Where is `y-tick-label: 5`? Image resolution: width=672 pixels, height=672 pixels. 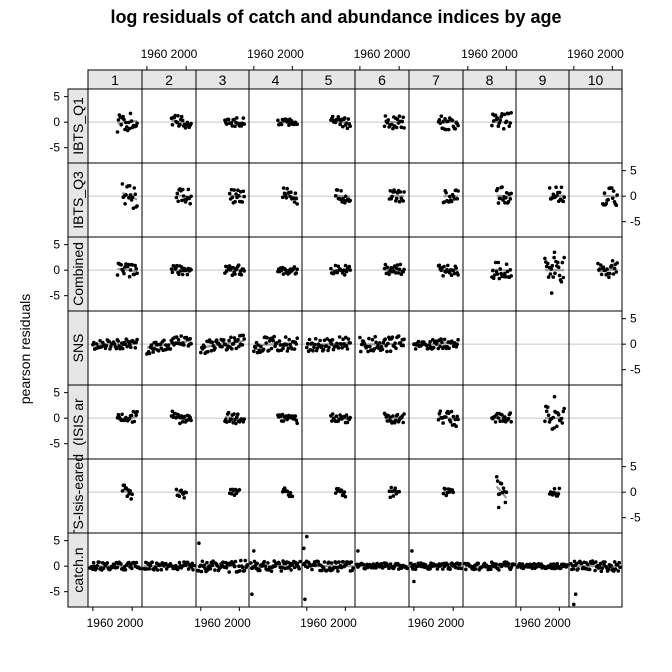 y-tick-label: 5 is located at coordinates (56, 541).